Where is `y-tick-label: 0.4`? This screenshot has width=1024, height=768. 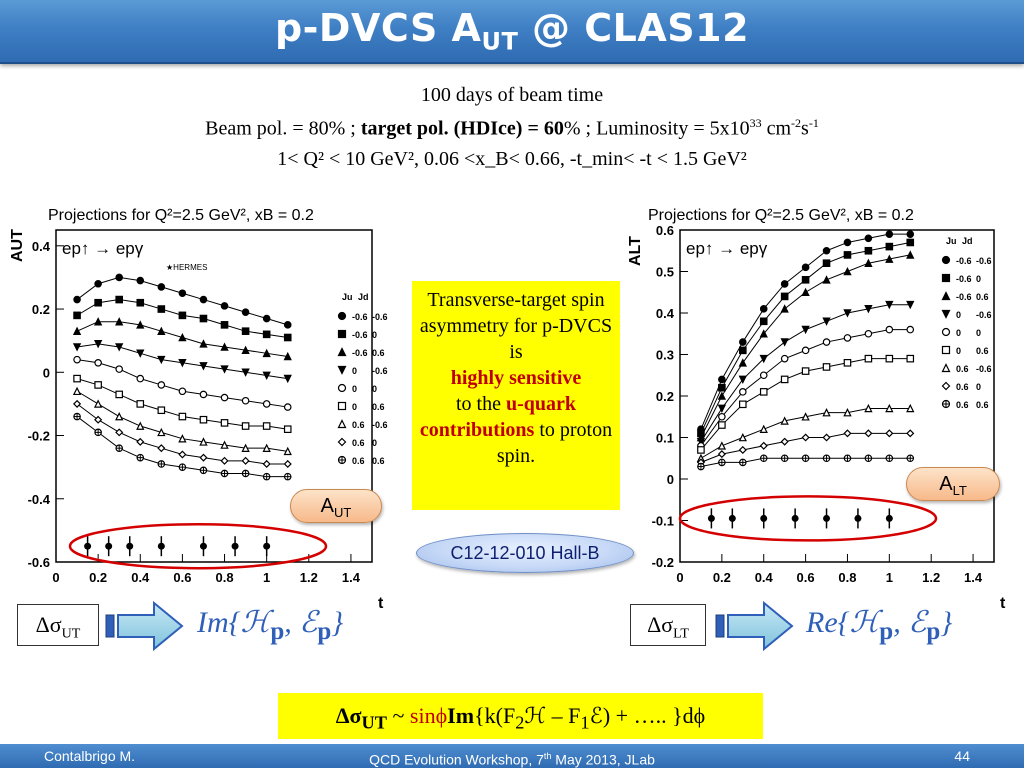
y-tick-label: 0.4 is located at coordinates (665, 313).